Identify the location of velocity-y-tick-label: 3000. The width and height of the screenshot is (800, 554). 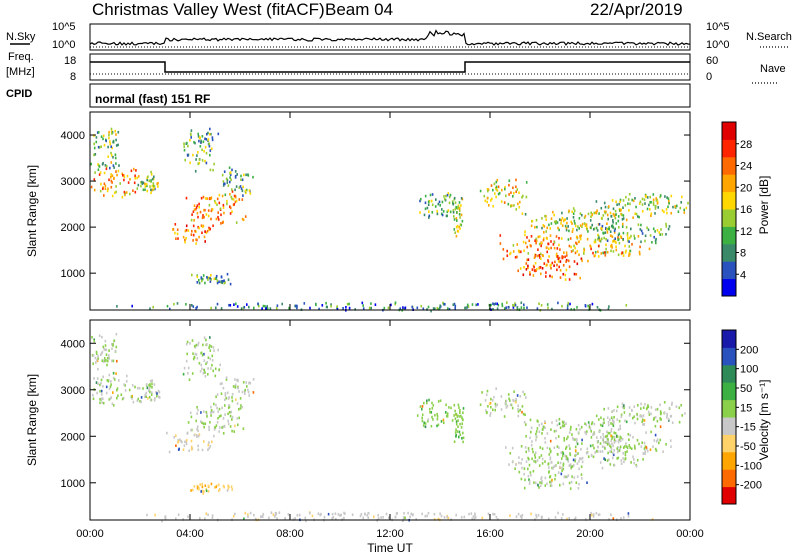
(73, 391).